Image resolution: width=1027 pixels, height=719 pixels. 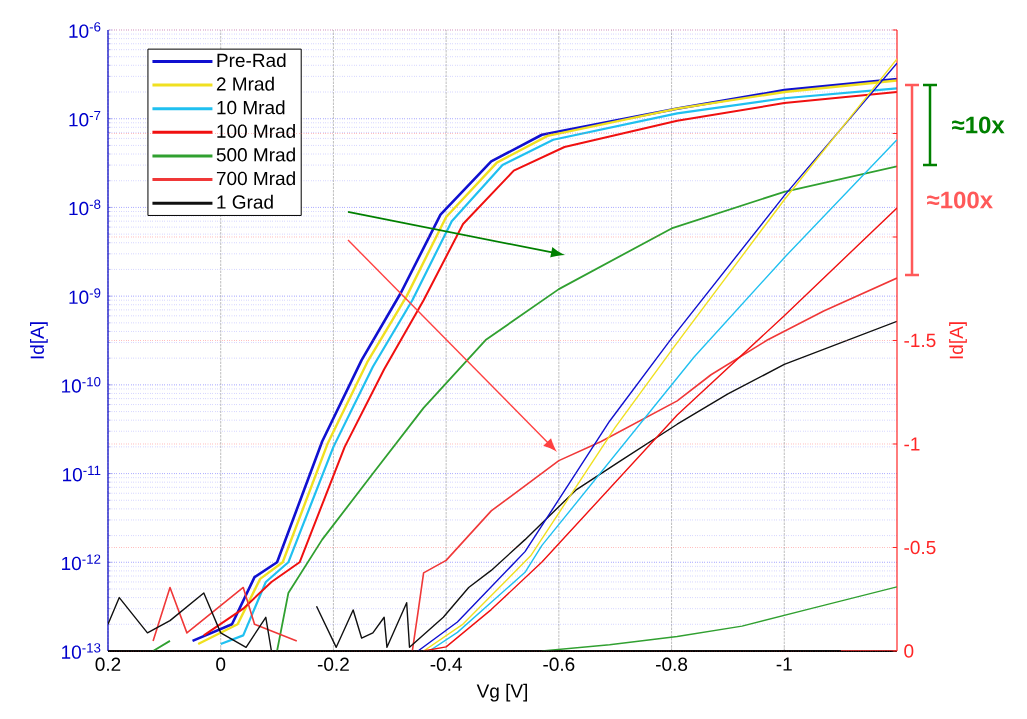 What do you see at coordinates (256, 130) in the screenshot?
I see `legend-label: 100 Mrad` at bounding box center [256, 130].